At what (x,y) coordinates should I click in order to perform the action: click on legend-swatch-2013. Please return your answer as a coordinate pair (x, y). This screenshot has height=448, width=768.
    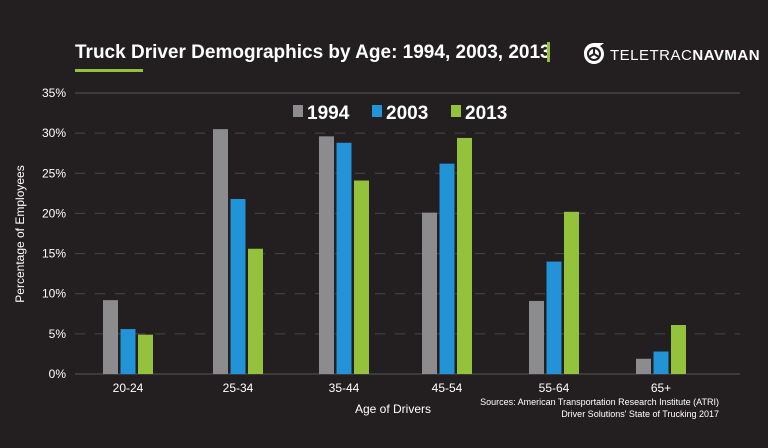
    Looking at the image, I should click on (456, 111).